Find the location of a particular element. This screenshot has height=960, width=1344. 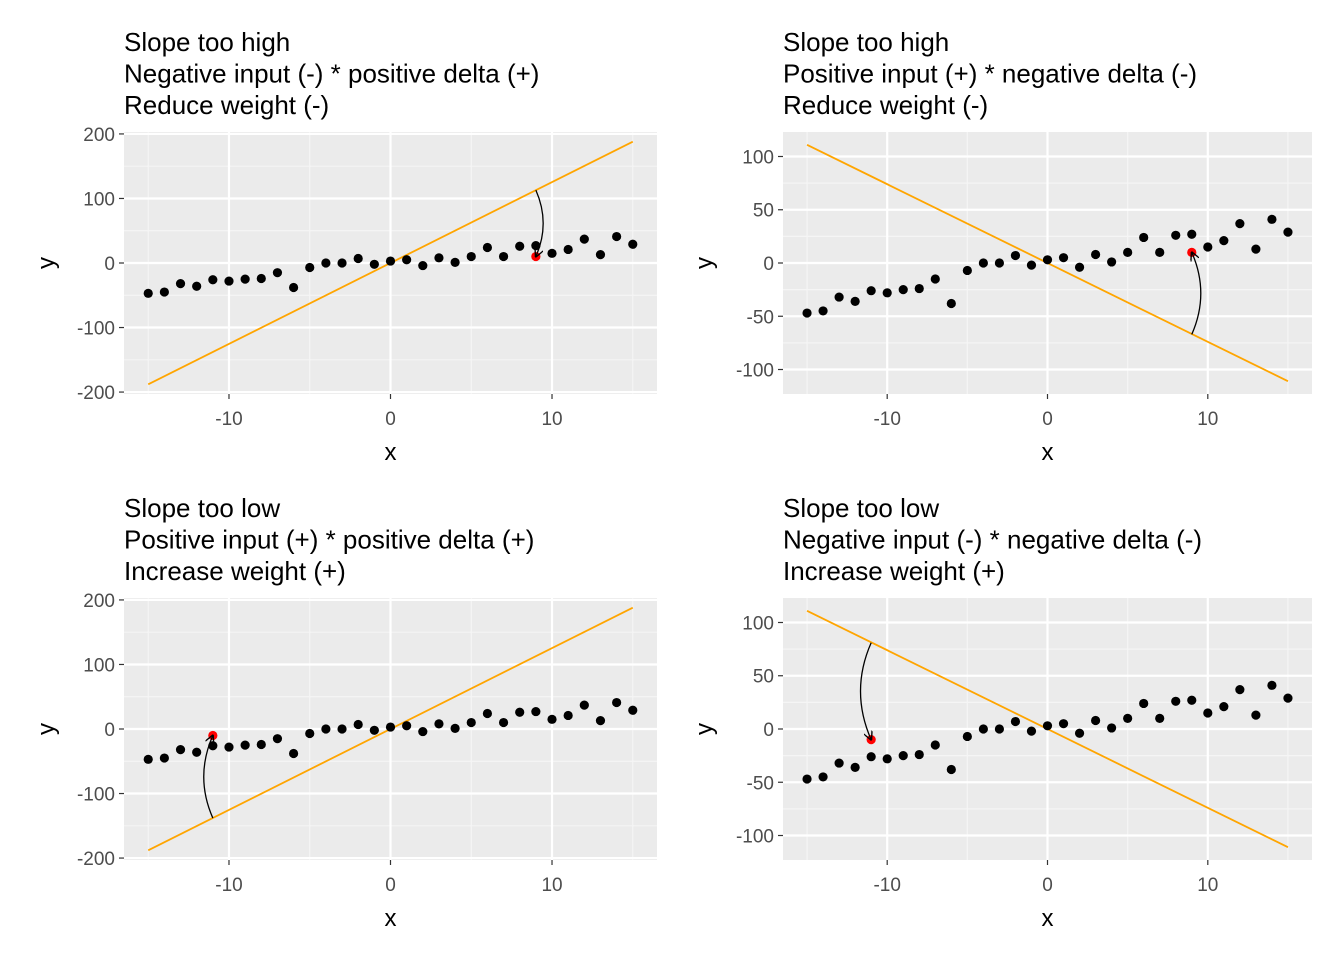

y-tick-label: 0 is located at coordinates (109, 264).